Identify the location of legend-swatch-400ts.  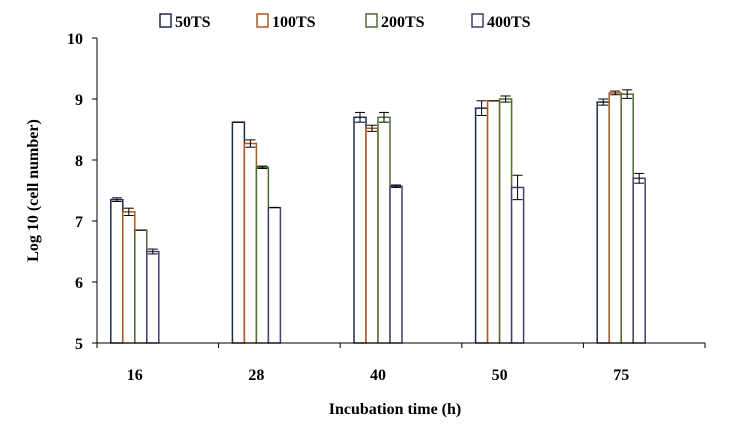
(477, 20).